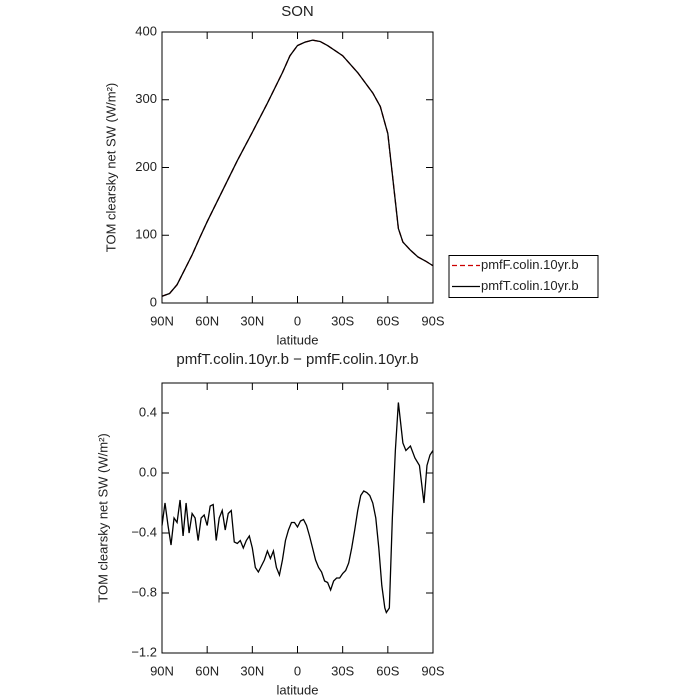 The height and width of the screenshot is (700, 700). Describe the element at coordinates (153, 301) in the screenshot. I see `y-tick-label: 0` at that location.